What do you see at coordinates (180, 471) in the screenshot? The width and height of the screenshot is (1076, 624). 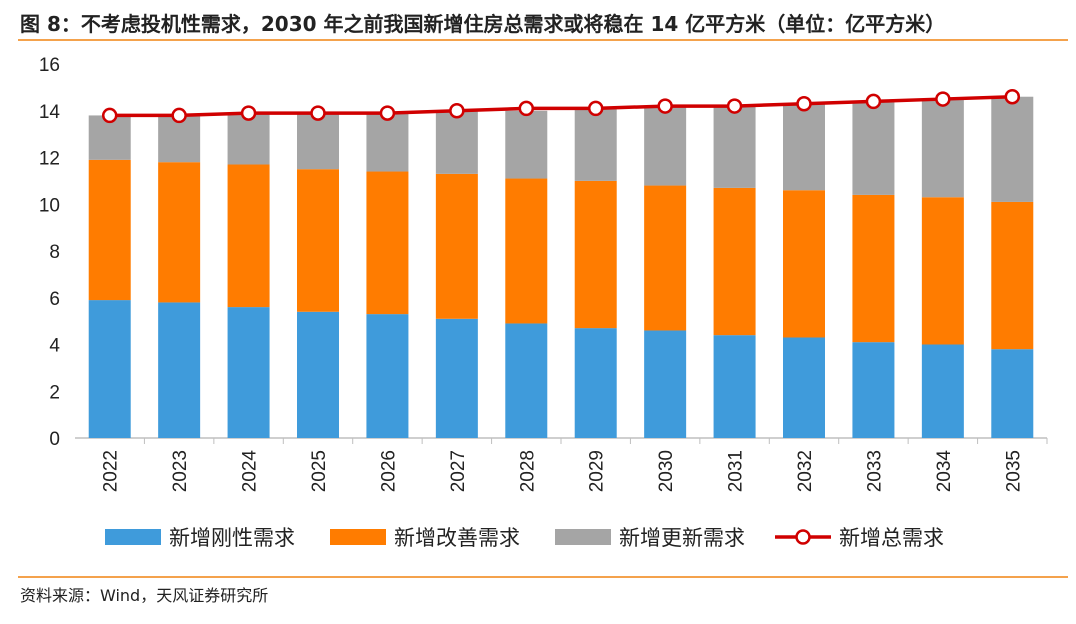 I see `x-tick-label: 2023` at bounding box center [180, 471].